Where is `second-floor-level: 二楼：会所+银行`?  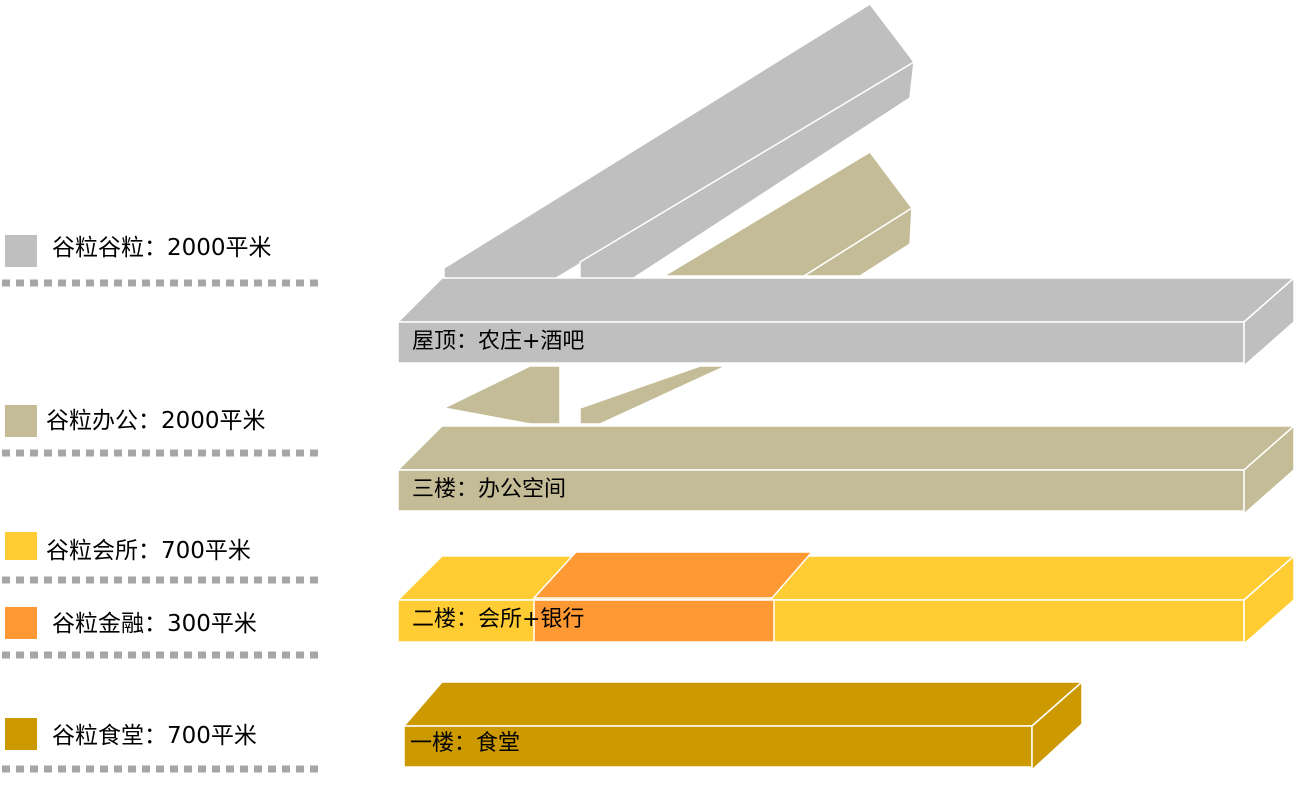
second-floor-level: 二楼：会所+银行 is located at coordinates (846, 598).